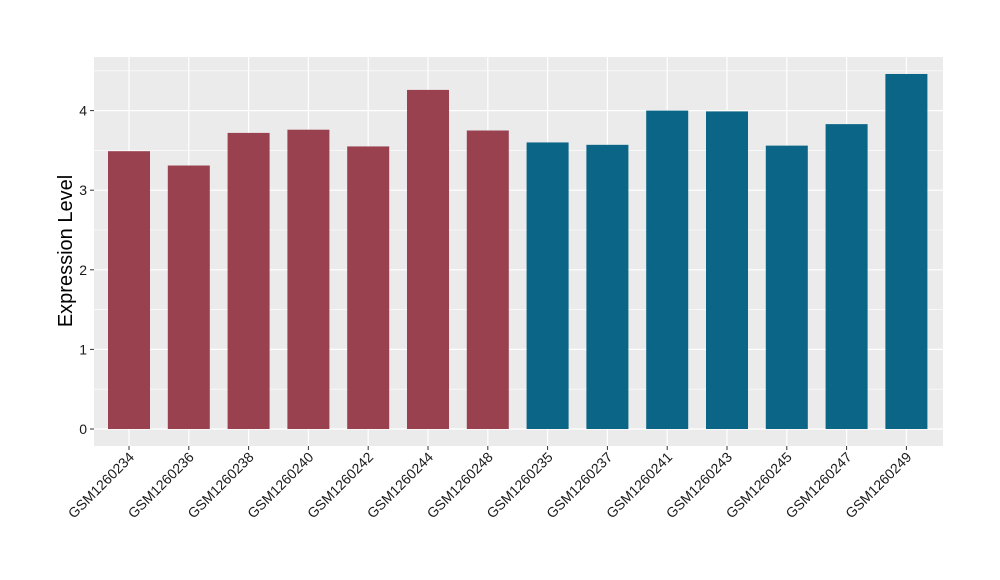 The height and width of the screenshot is (580, 1000). I want to click on y-tick-label: 4, so click(83, 111).